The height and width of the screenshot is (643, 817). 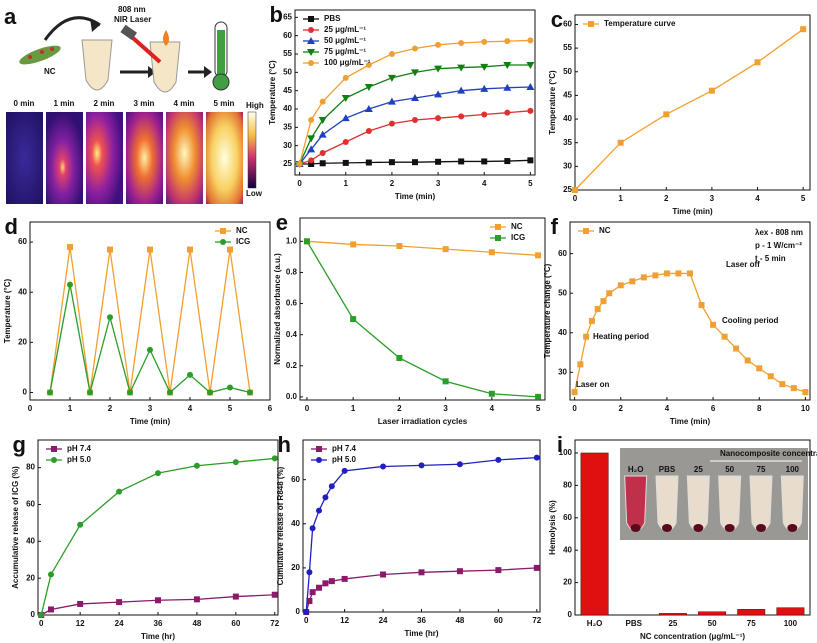 I want to click on x-tick-label: 0, so click(x=307, y=408).